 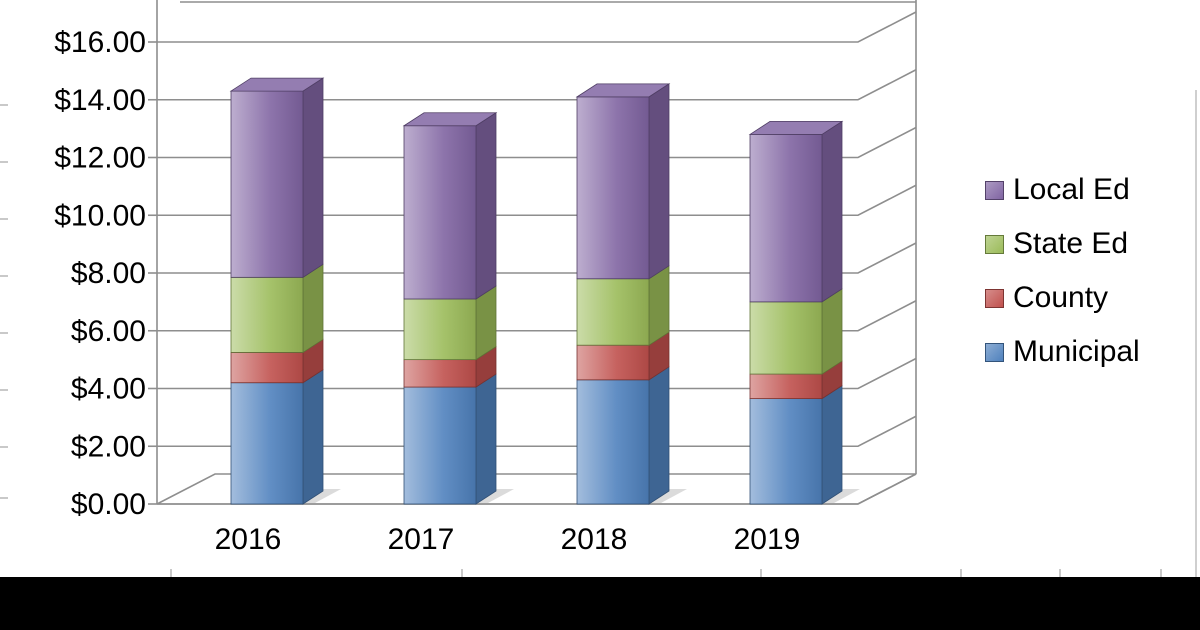 I want to click on y-axis-label: $10.00, so click(x=100, y=215).